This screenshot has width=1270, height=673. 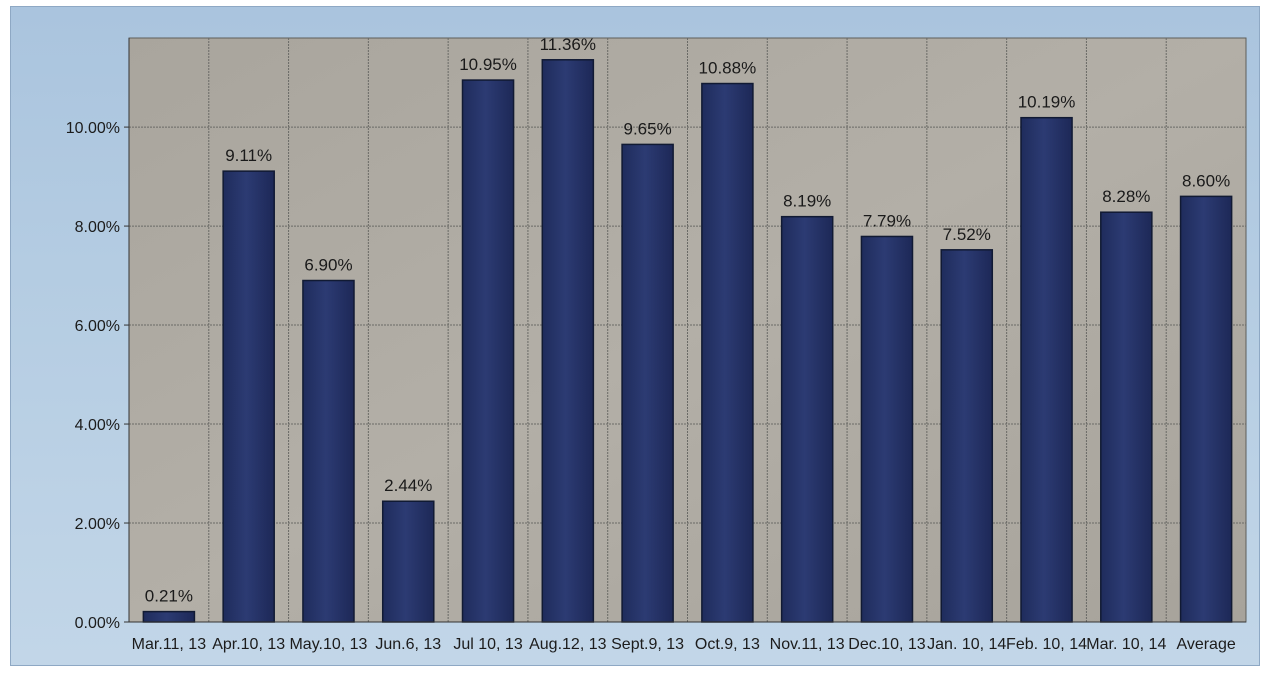 What do you see at coordinates (647, 644) in the screenshot?
I see `x-tick-label-6: Sept.9, 13` at bounding box center [647, 644].